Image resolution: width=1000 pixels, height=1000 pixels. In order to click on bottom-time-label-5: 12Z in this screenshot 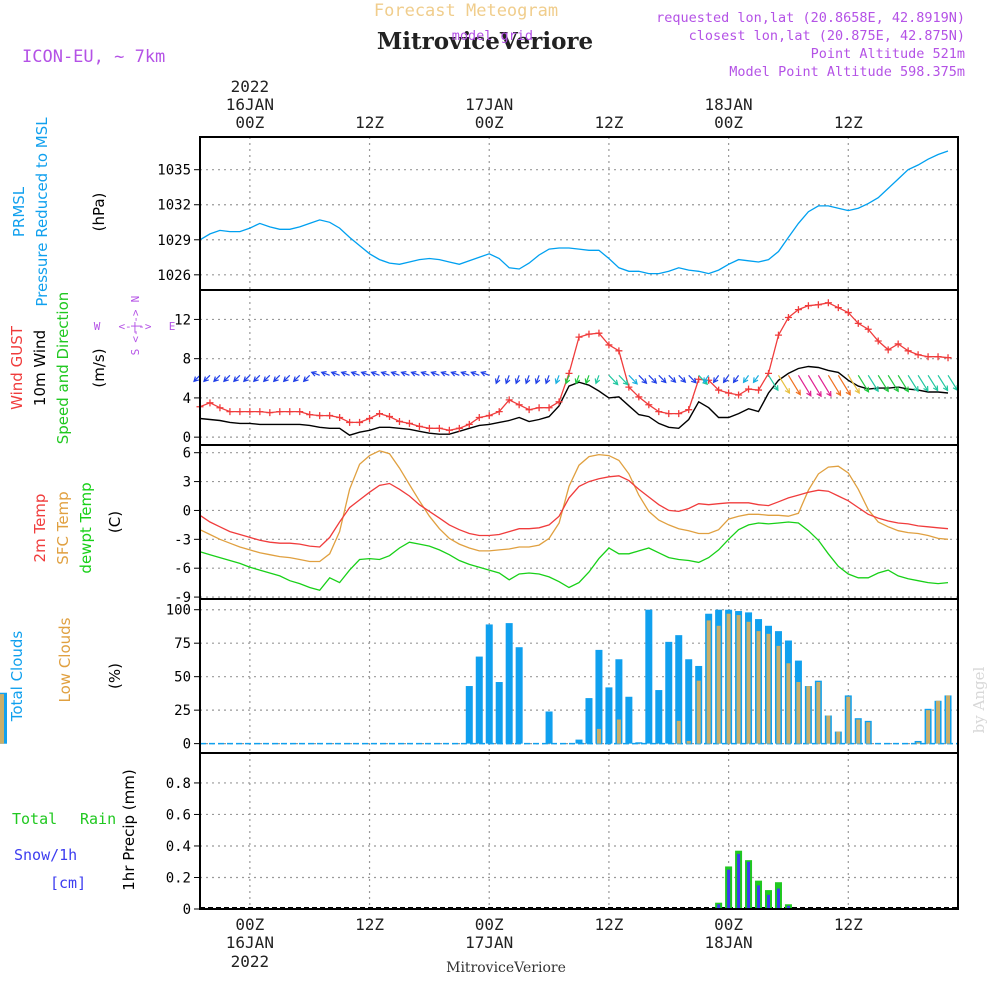, I will do `click(848, 924)`.